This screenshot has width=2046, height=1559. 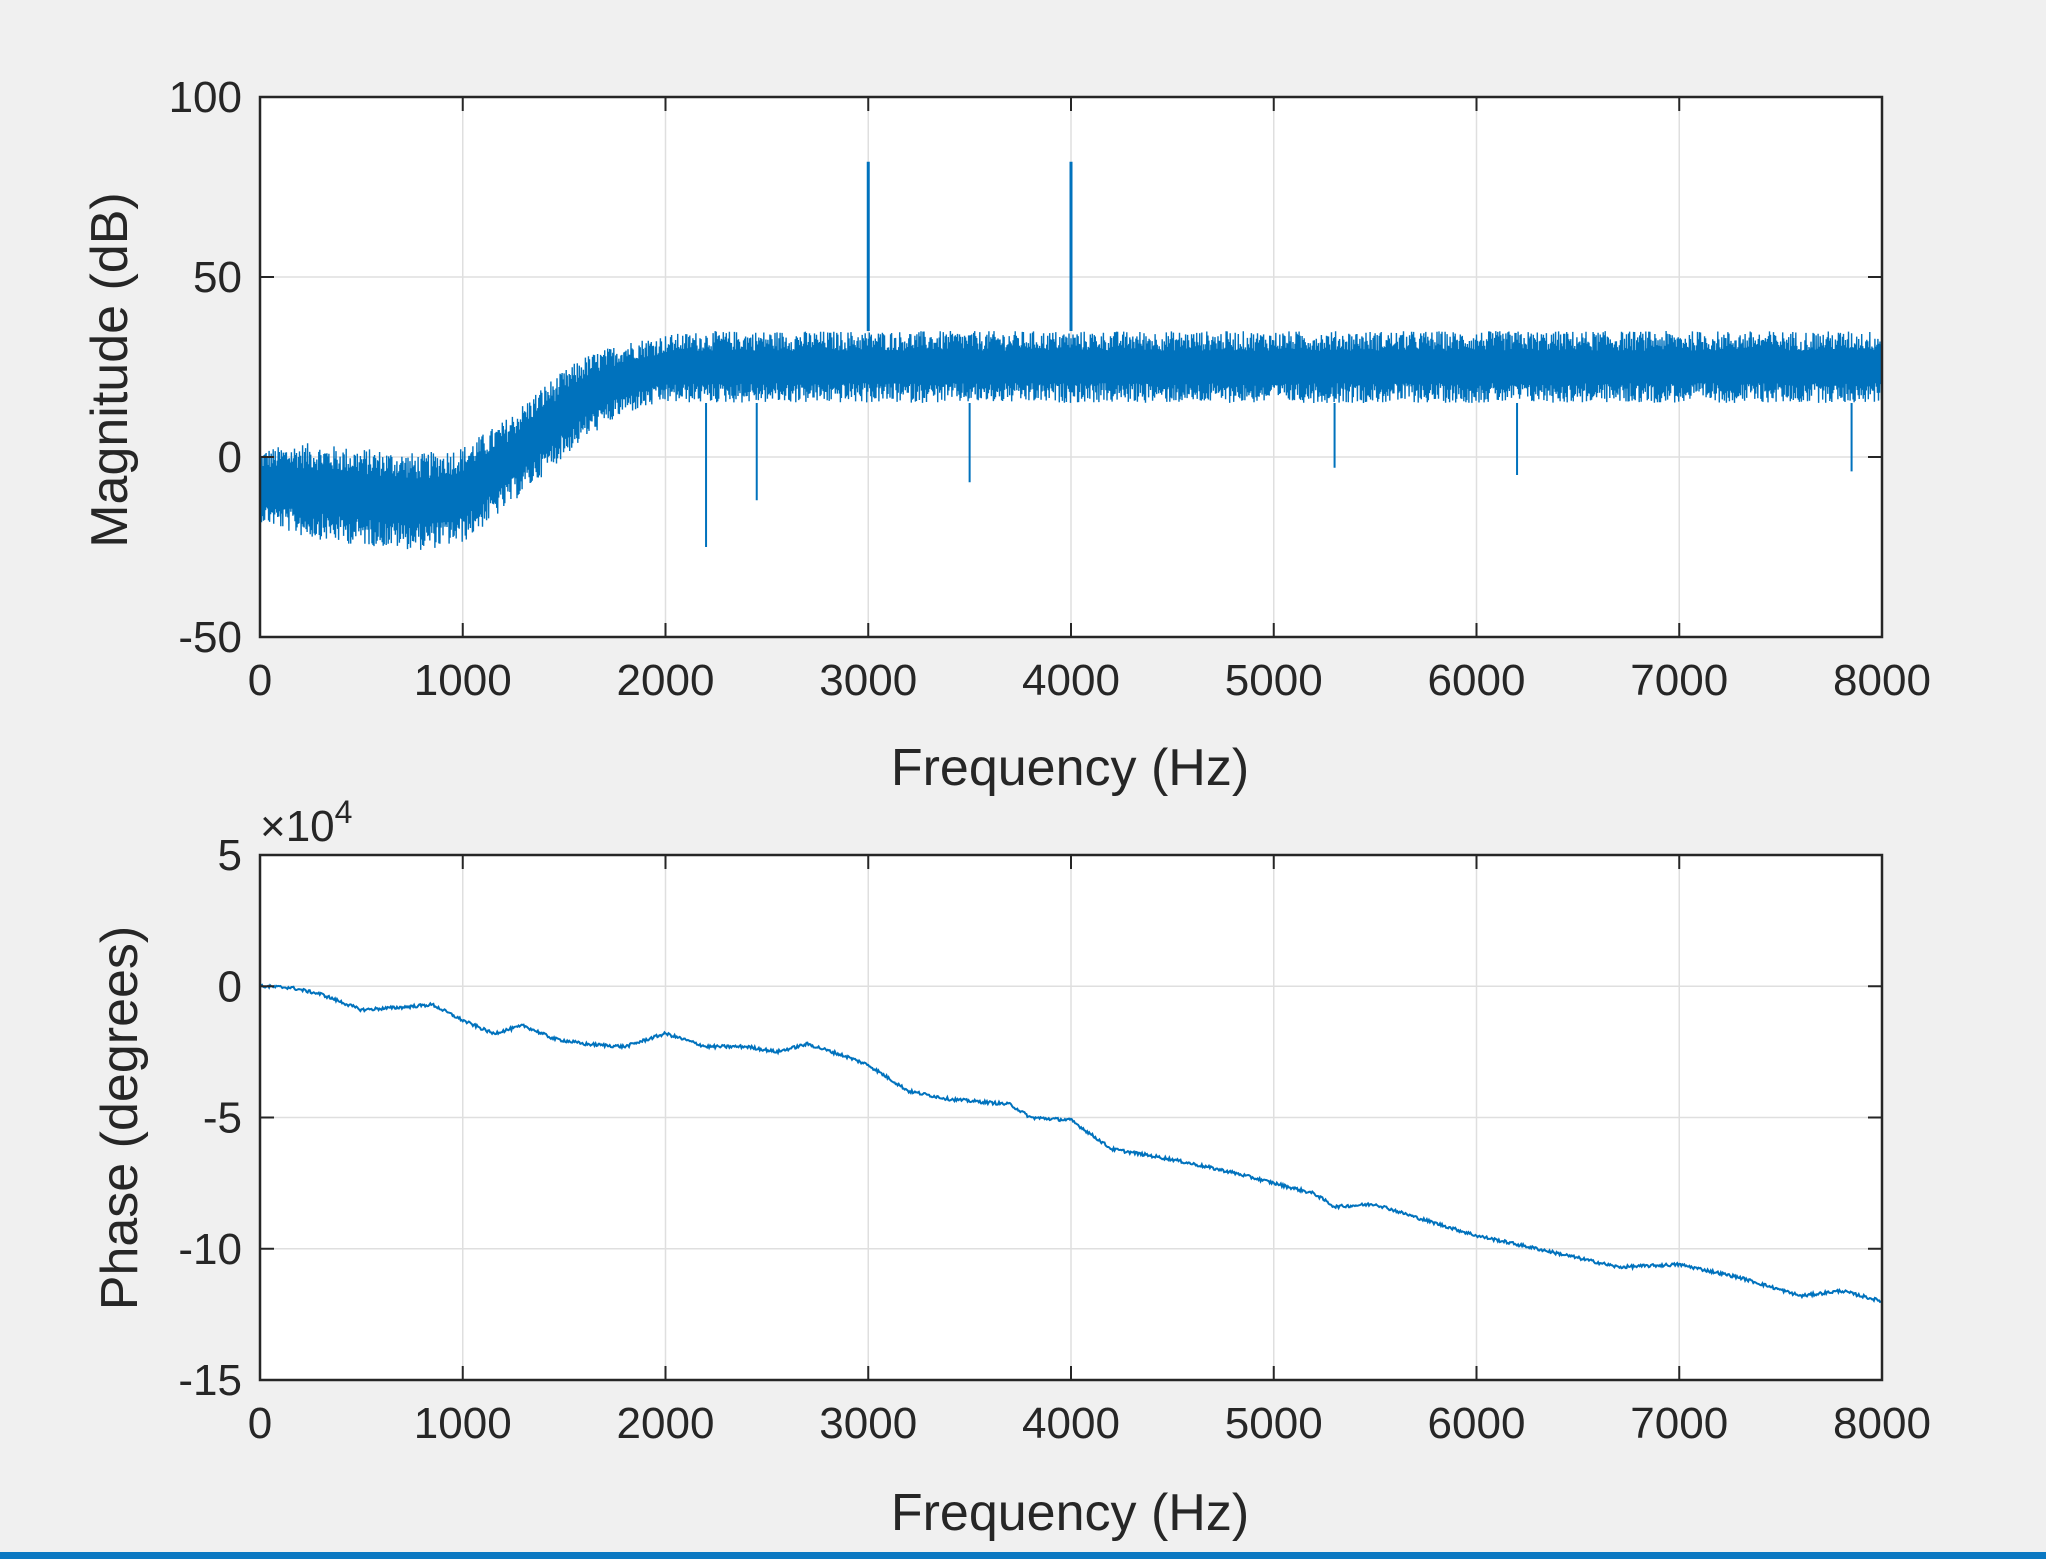 I want to click on y-tick-label: -5, so click(x=222, y=1118).